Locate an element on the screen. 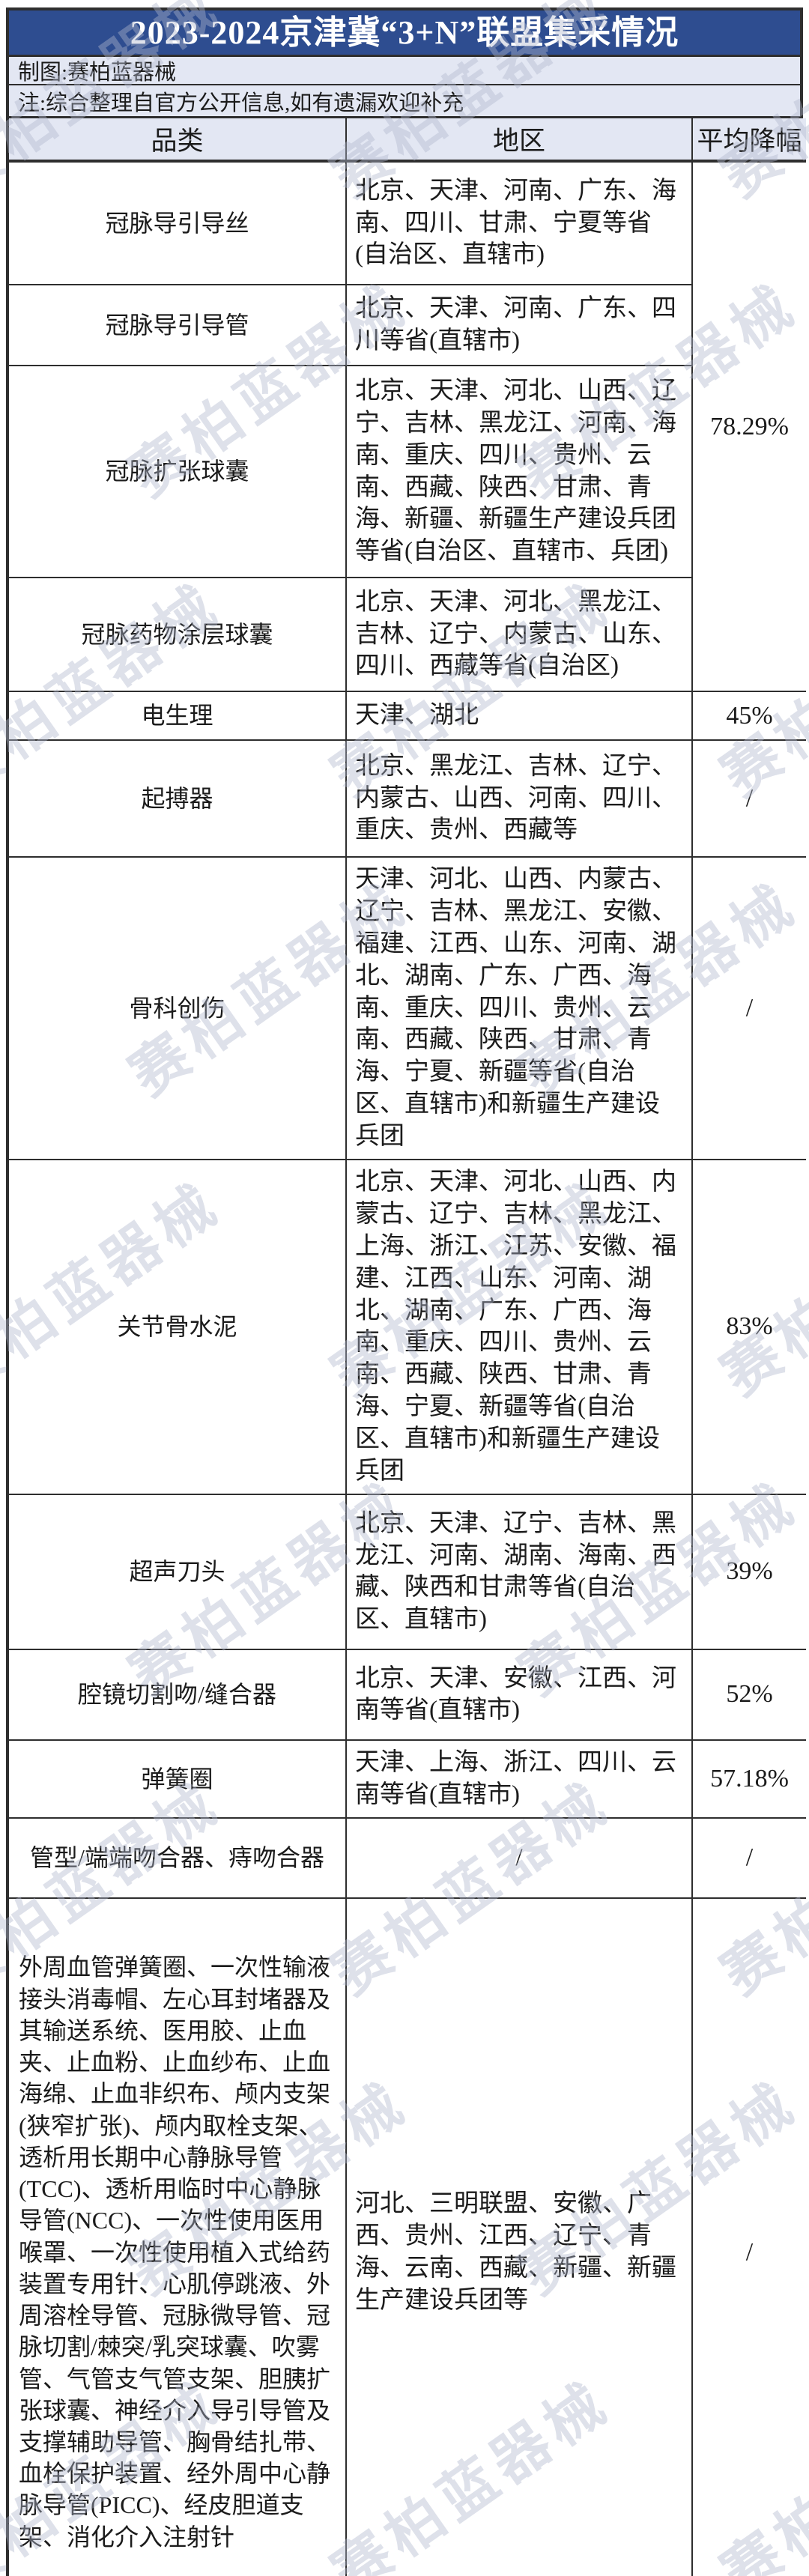  category-cell: 关节骨水泥 is located at coordinates (178, 1327).